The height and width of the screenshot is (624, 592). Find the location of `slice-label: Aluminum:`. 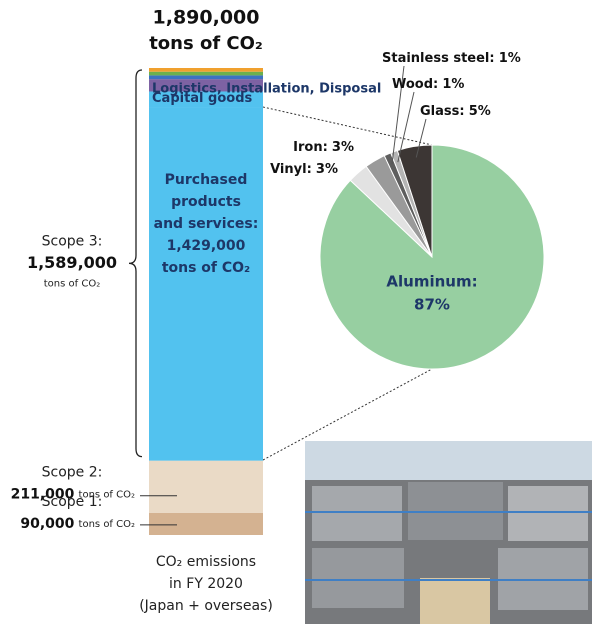

slice-label: Aluminum: is located at coordinates (431, 282).